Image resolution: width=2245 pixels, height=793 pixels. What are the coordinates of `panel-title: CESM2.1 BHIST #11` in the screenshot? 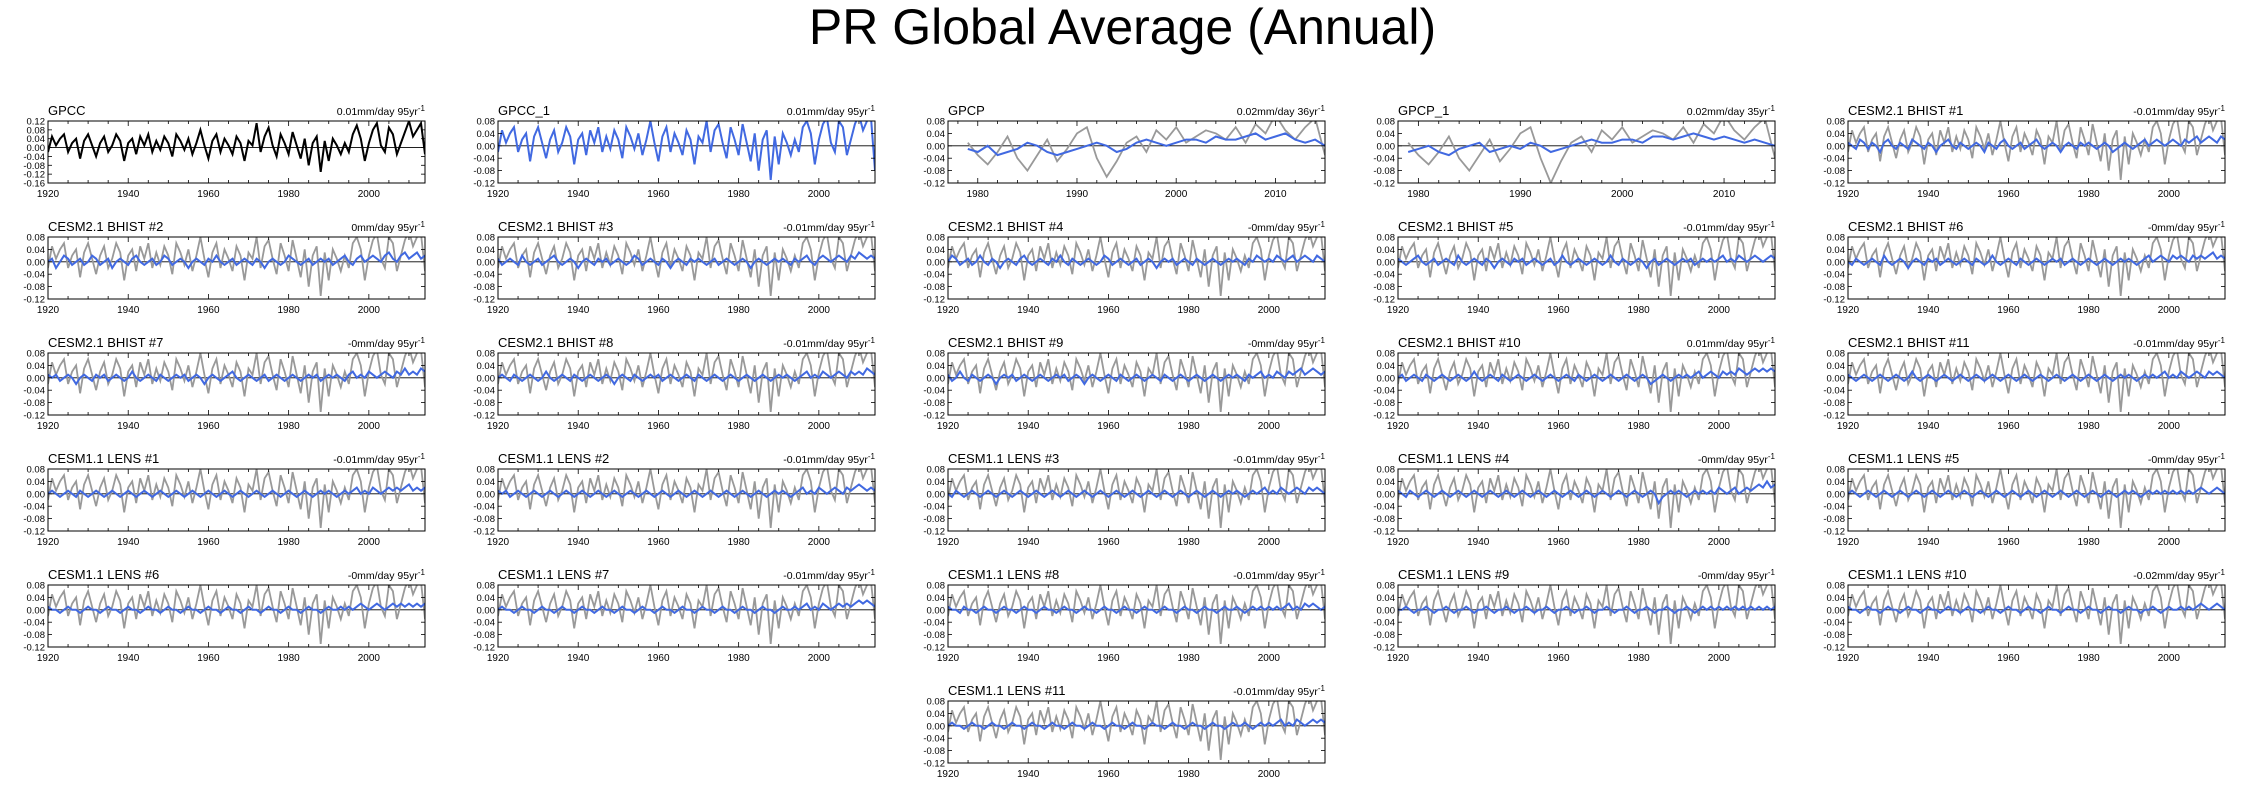 It's located at (1909, 342).